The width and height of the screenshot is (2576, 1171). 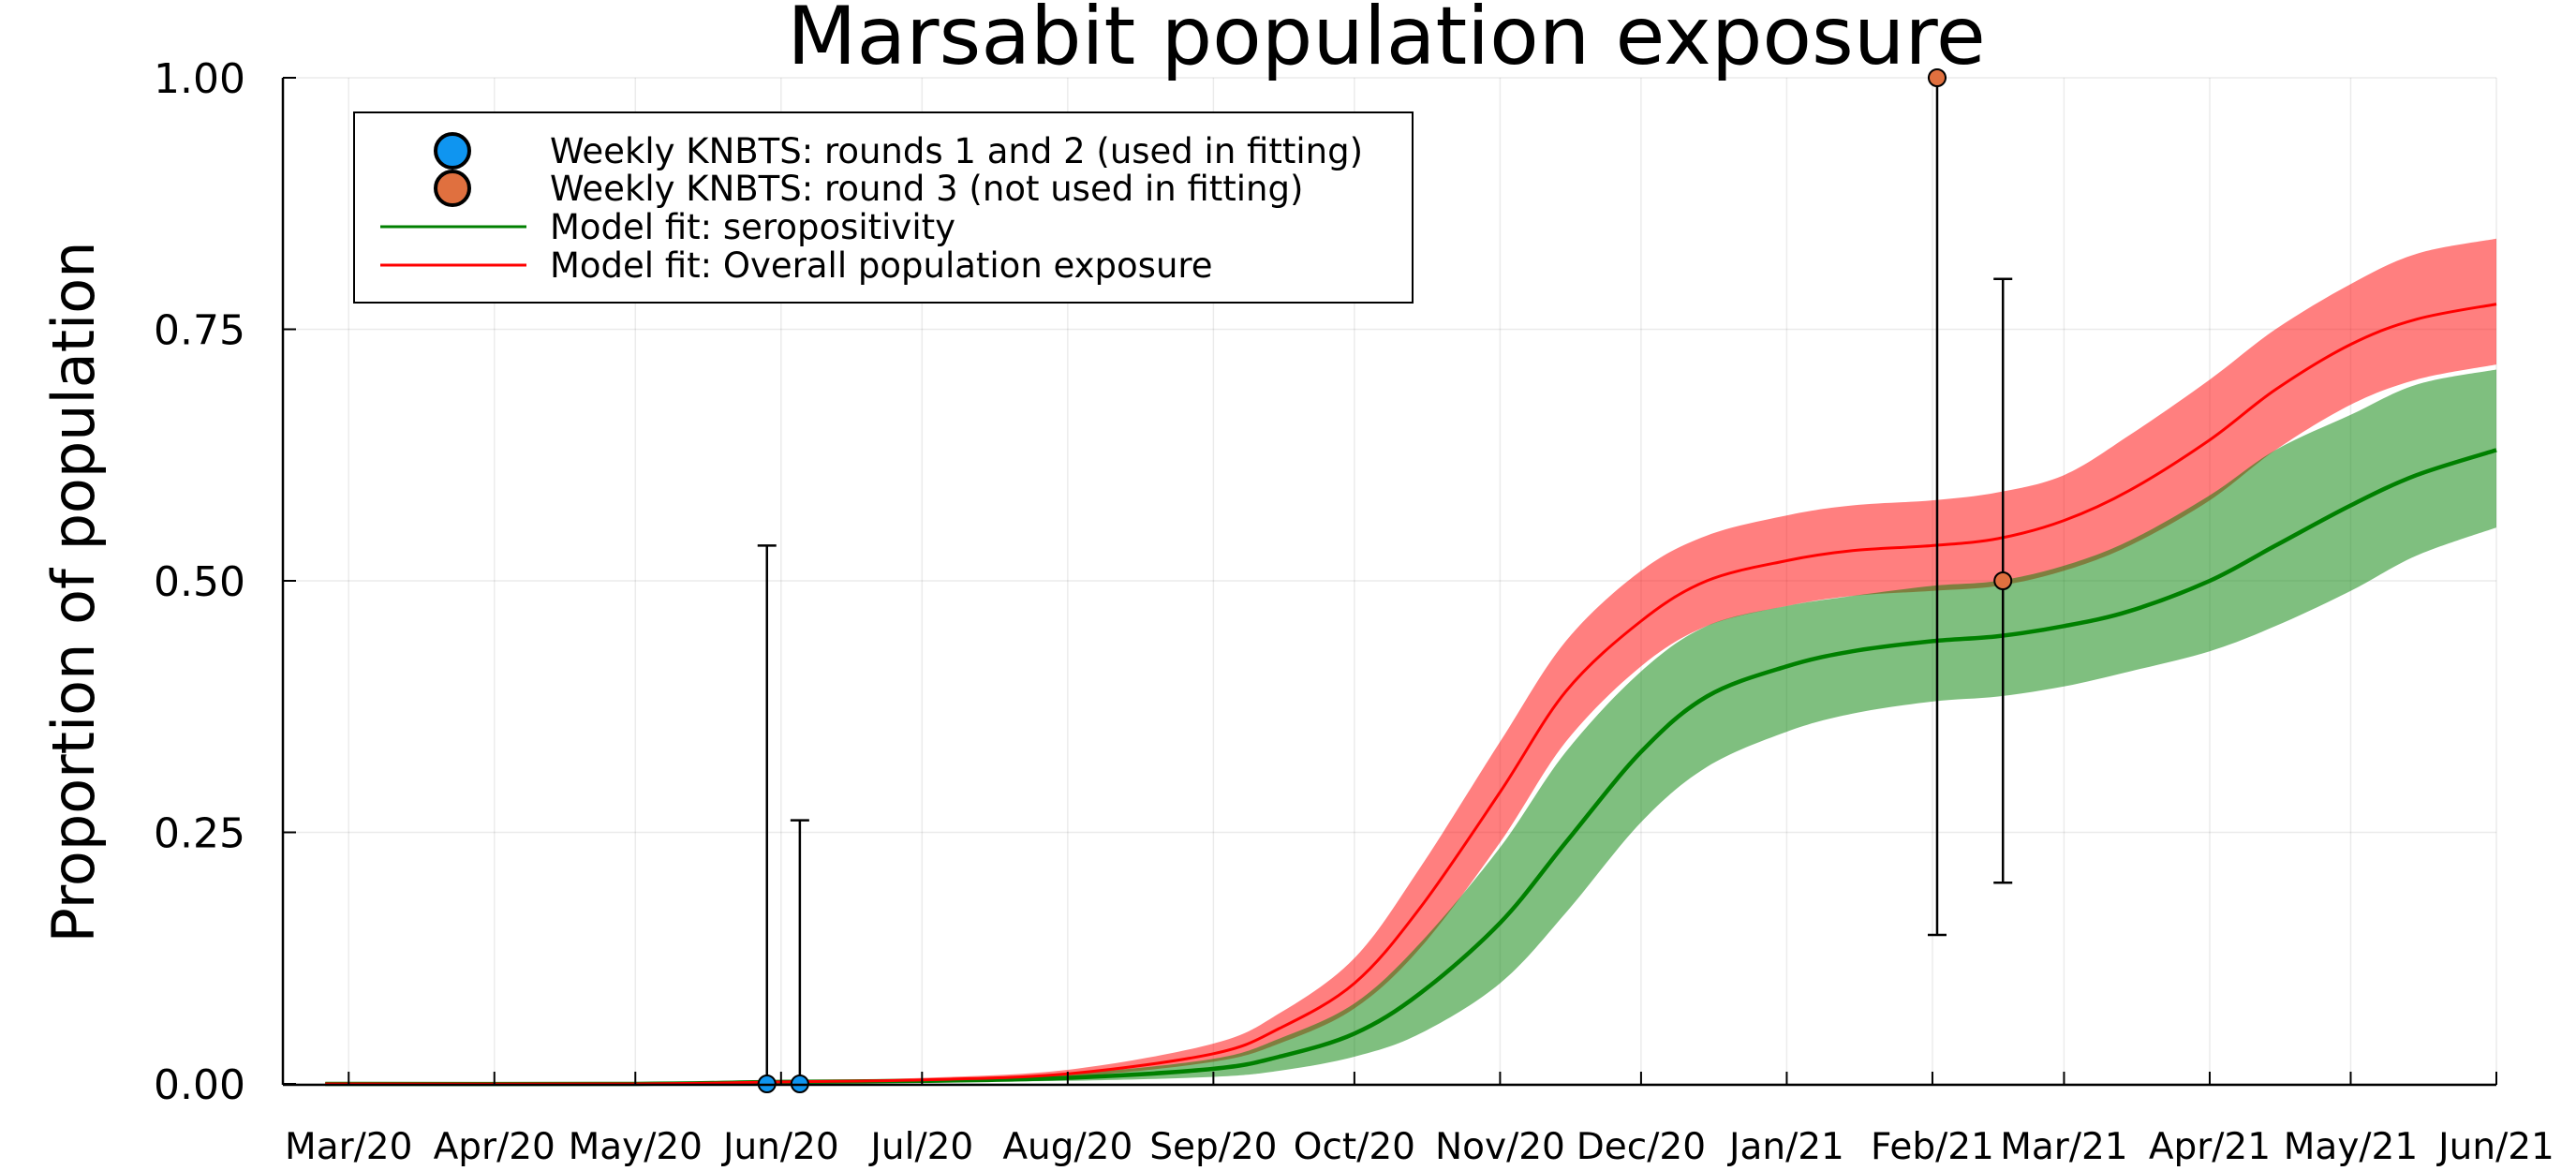 I want to click on x-tick-label: Jun/20, so click(x=779, y=1147).